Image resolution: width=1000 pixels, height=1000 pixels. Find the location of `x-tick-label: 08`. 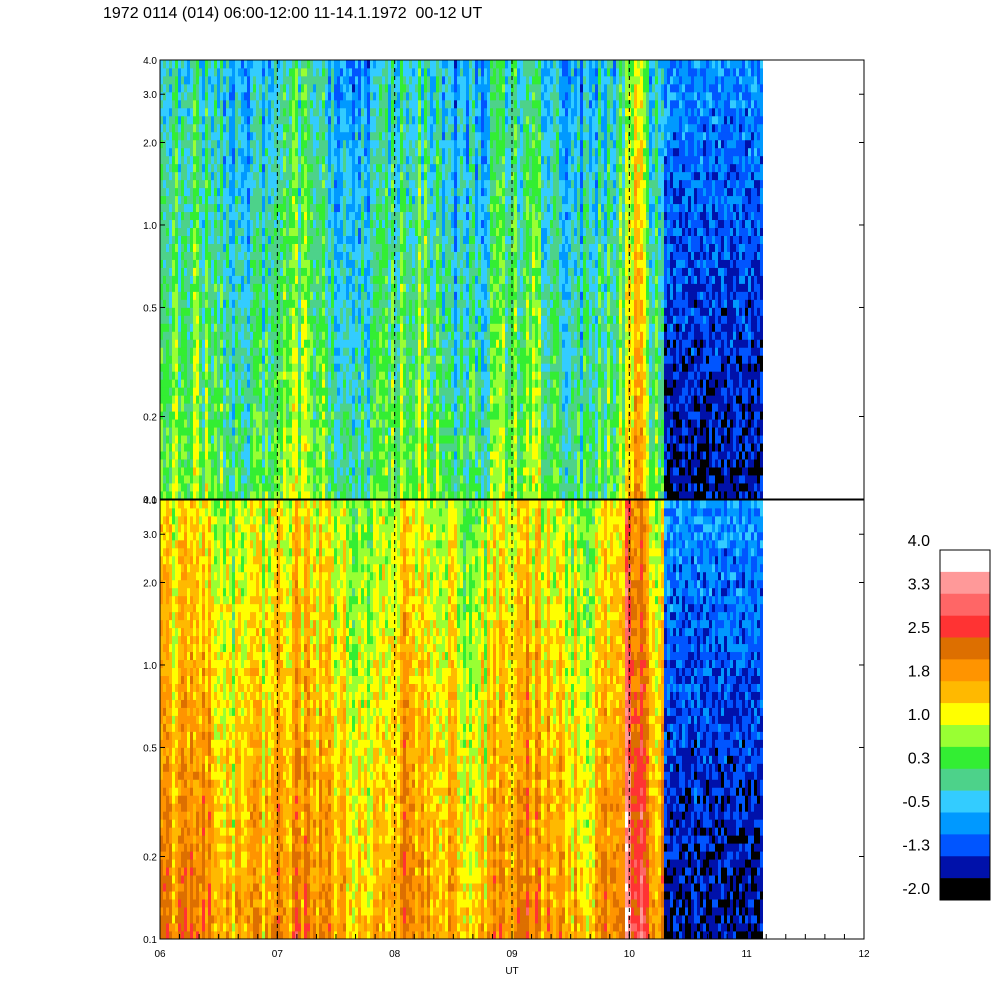

x-tick-label: 08 is located at coordinates (395, 954).